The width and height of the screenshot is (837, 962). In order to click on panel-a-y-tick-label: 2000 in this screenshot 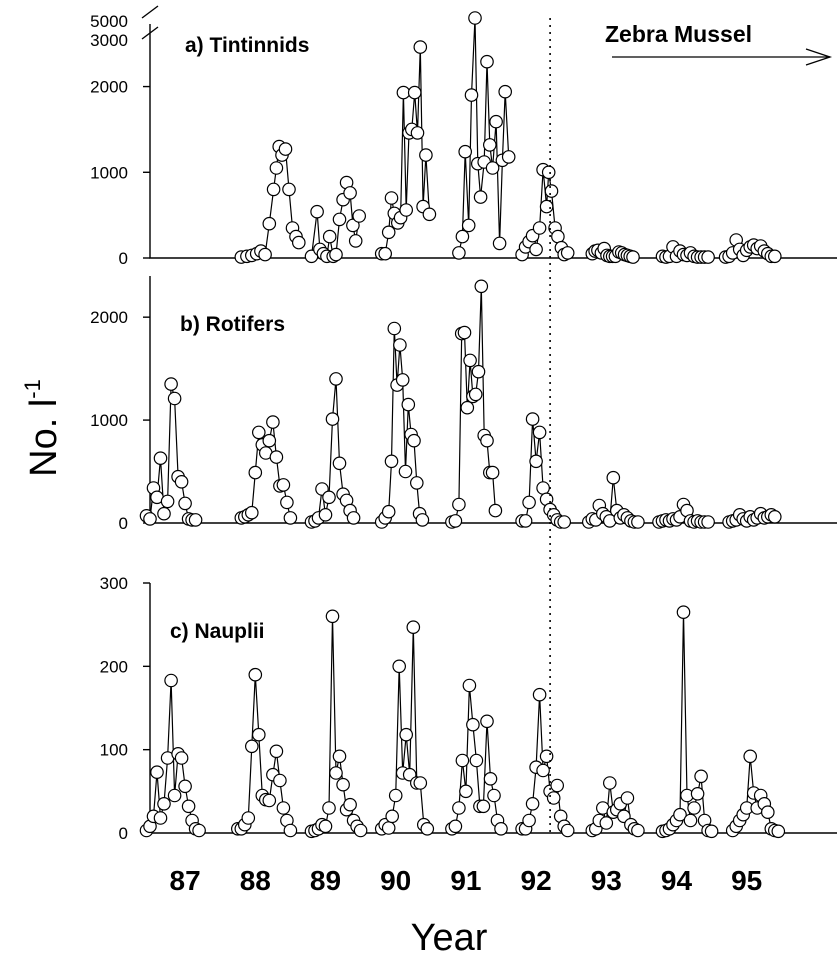, I will do `click(109, 87)`.